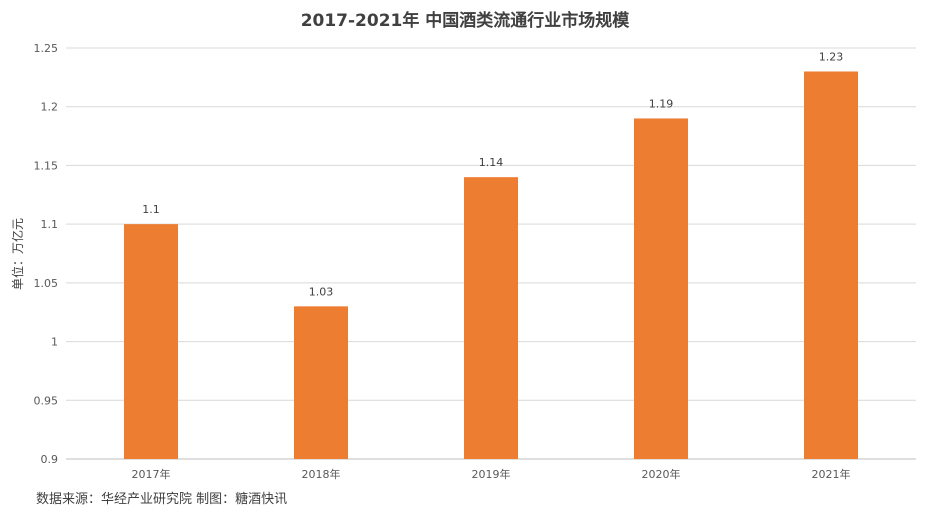 This screenshot has width=930, height=518. I want to click on y-tick-label: 1.2, so click(50, 107).